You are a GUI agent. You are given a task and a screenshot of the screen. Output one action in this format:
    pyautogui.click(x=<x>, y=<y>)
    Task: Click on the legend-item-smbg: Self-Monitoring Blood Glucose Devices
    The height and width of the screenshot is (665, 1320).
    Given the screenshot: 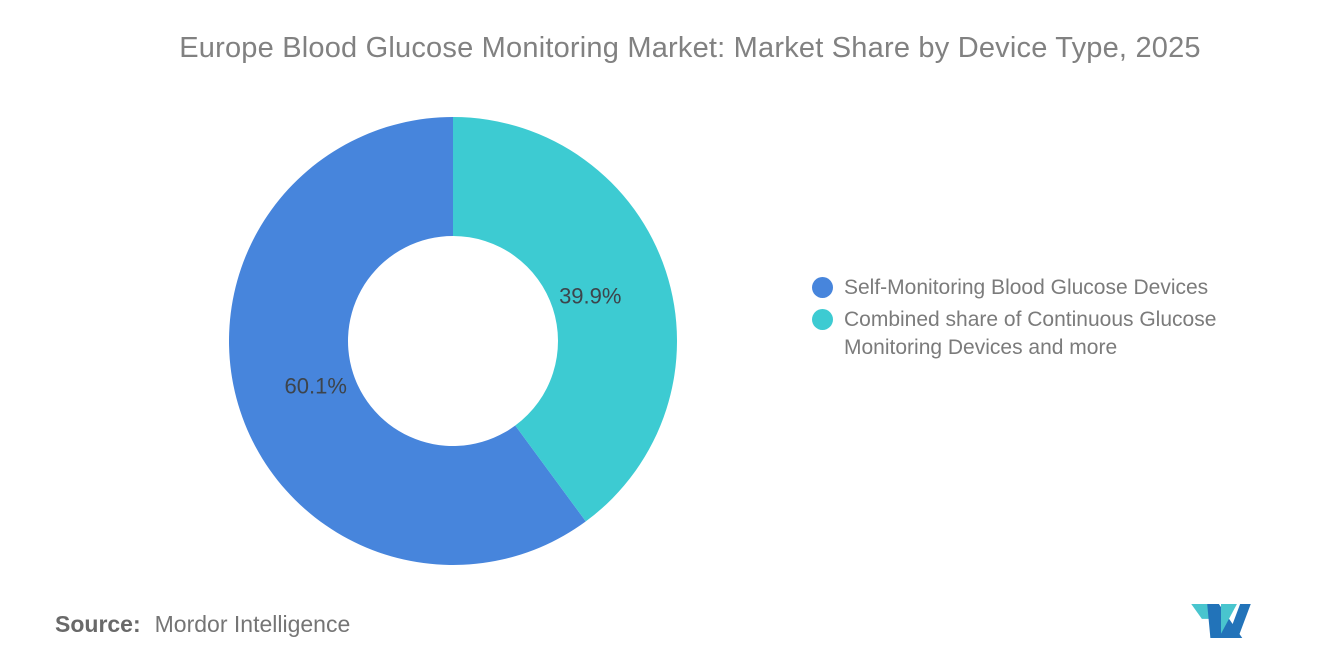 What is the action you would take?
    pyautogui.click(x=1035, y=288)
    